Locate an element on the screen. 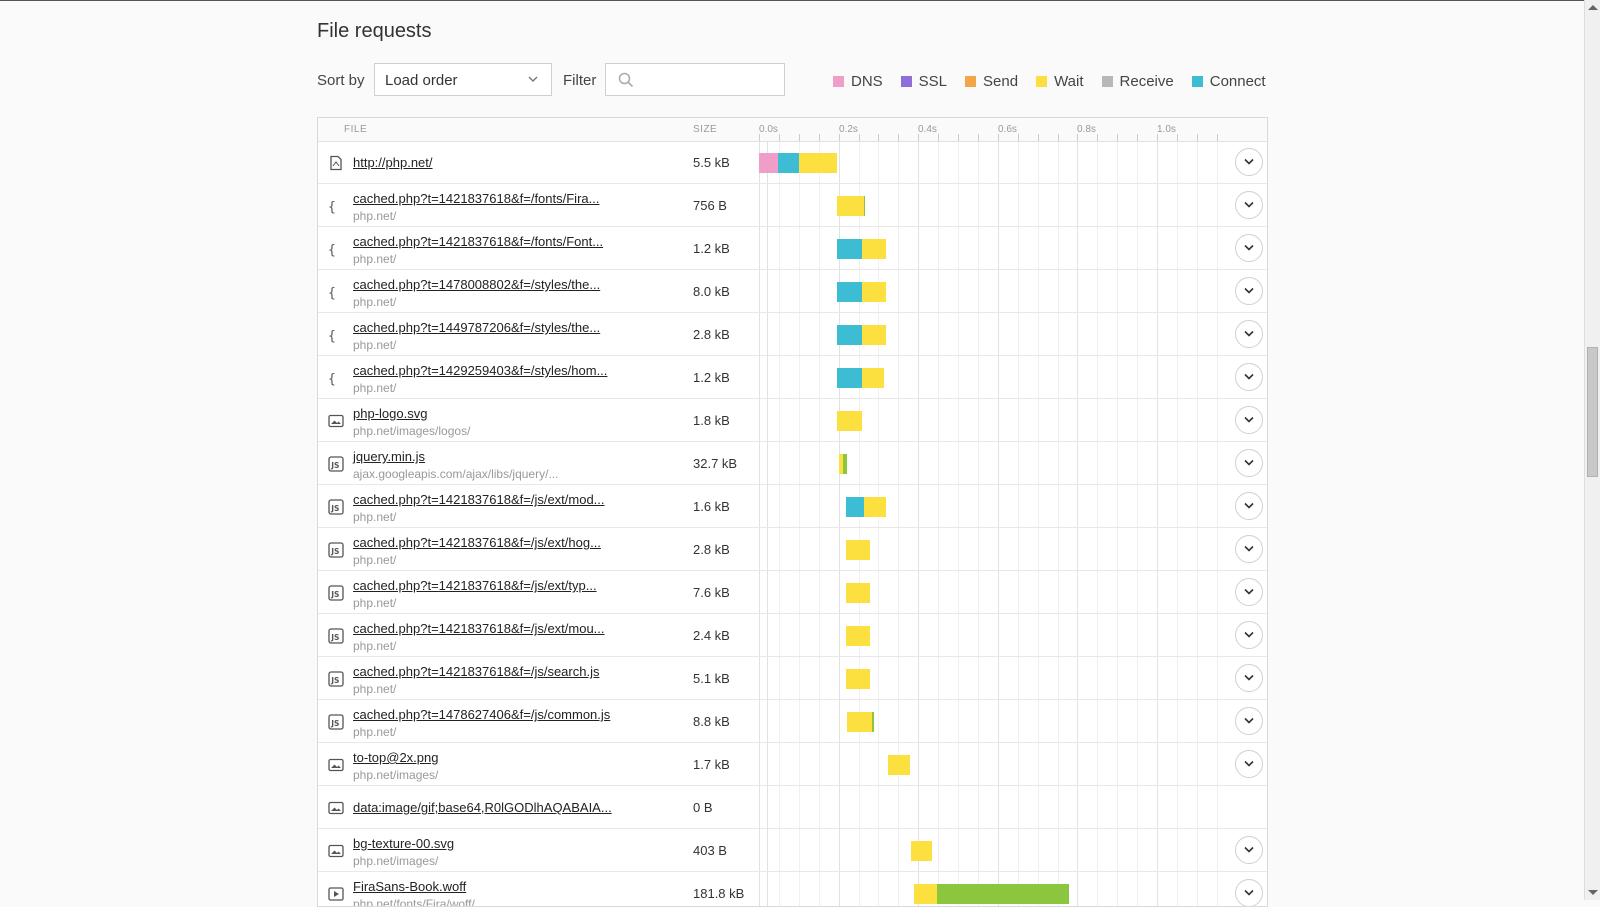 The width and height of the screenshot is (1600, 907). request-file-link: http://php.net/ is located at coordinates (393, 162).